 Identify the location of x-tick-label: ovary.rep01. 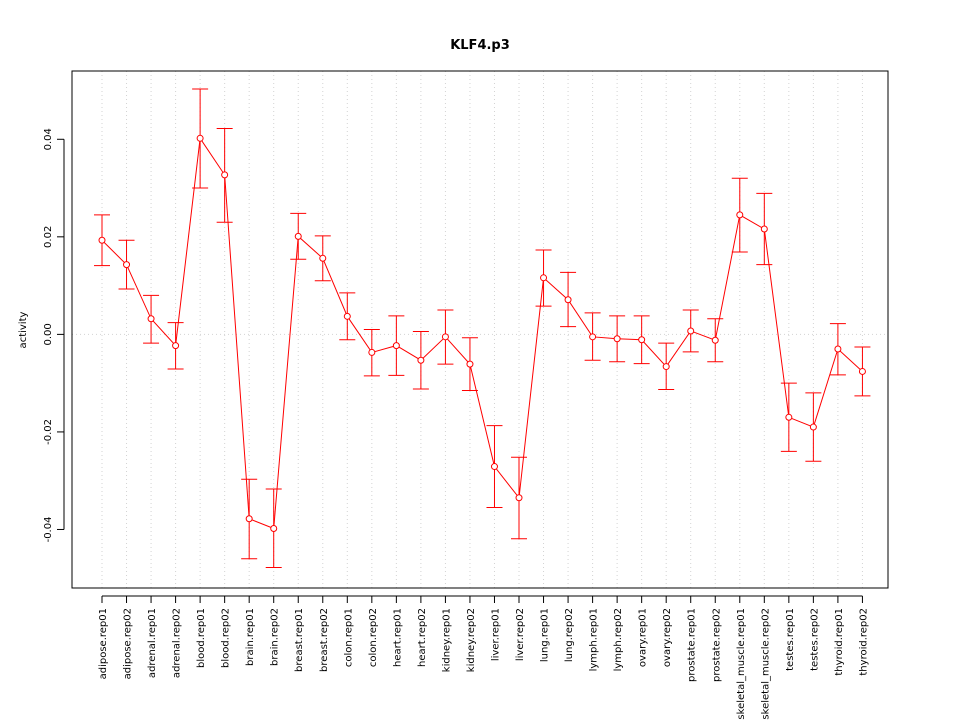
(643, 637).